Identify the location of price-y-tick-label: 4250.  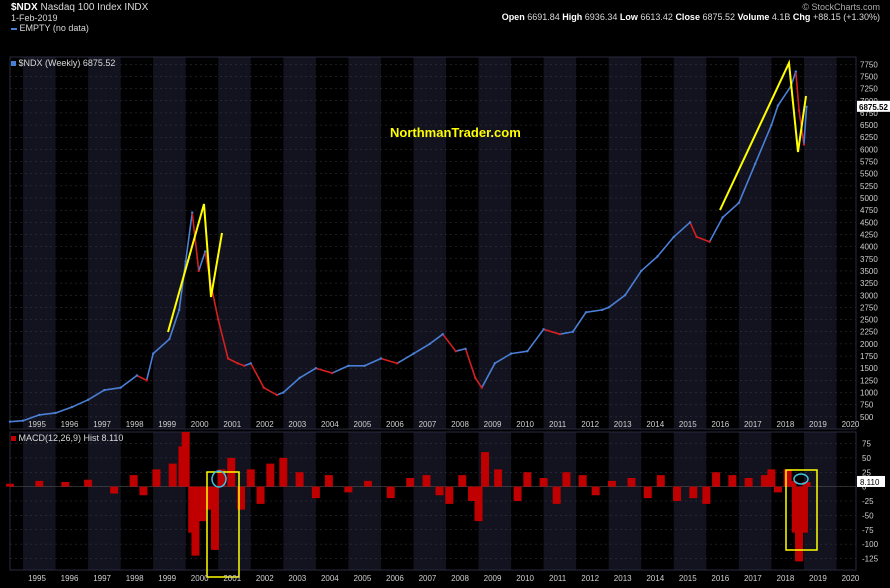
(869, 234).